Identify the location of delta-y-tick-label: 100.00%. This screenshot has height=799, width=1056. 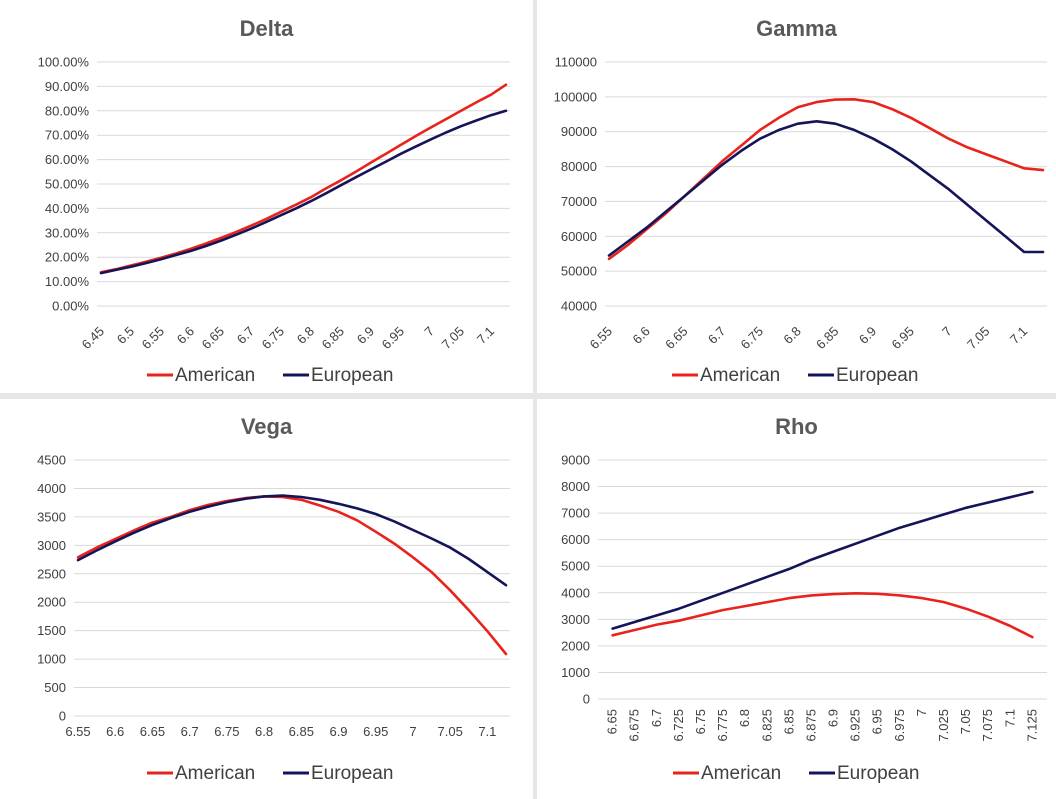
(64, 62).